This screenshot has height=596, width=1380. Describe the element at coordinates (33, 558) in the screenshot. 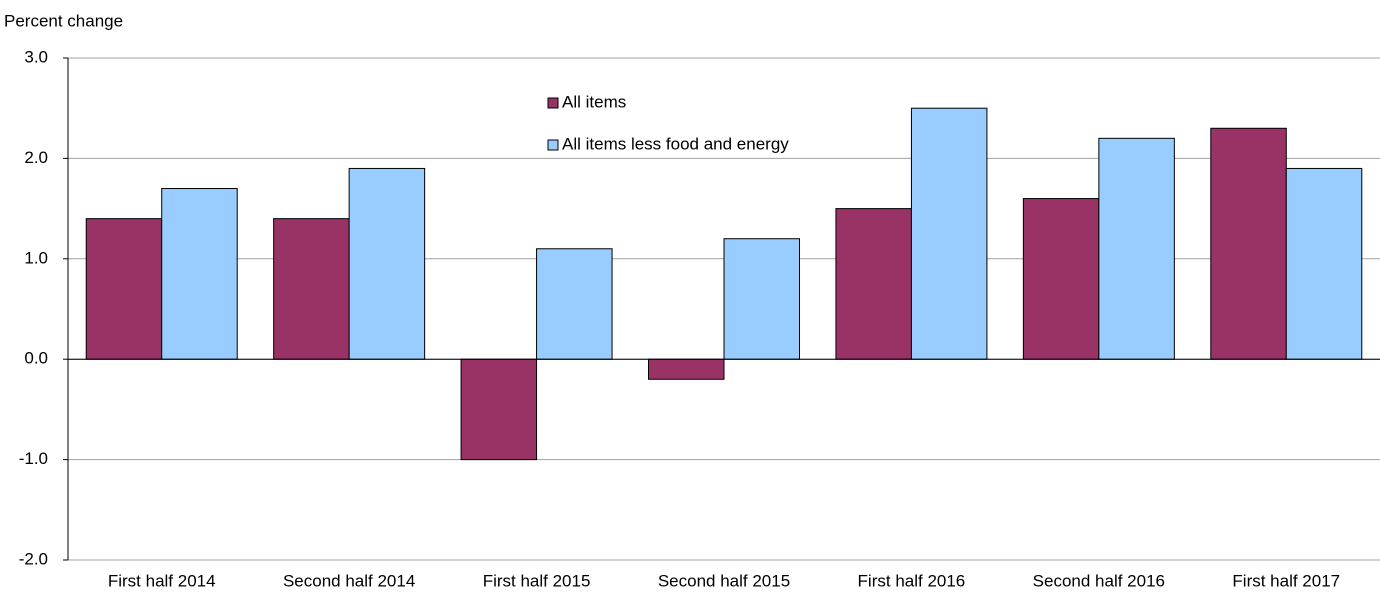

I see `y-tick-label: -2.0` at that location.